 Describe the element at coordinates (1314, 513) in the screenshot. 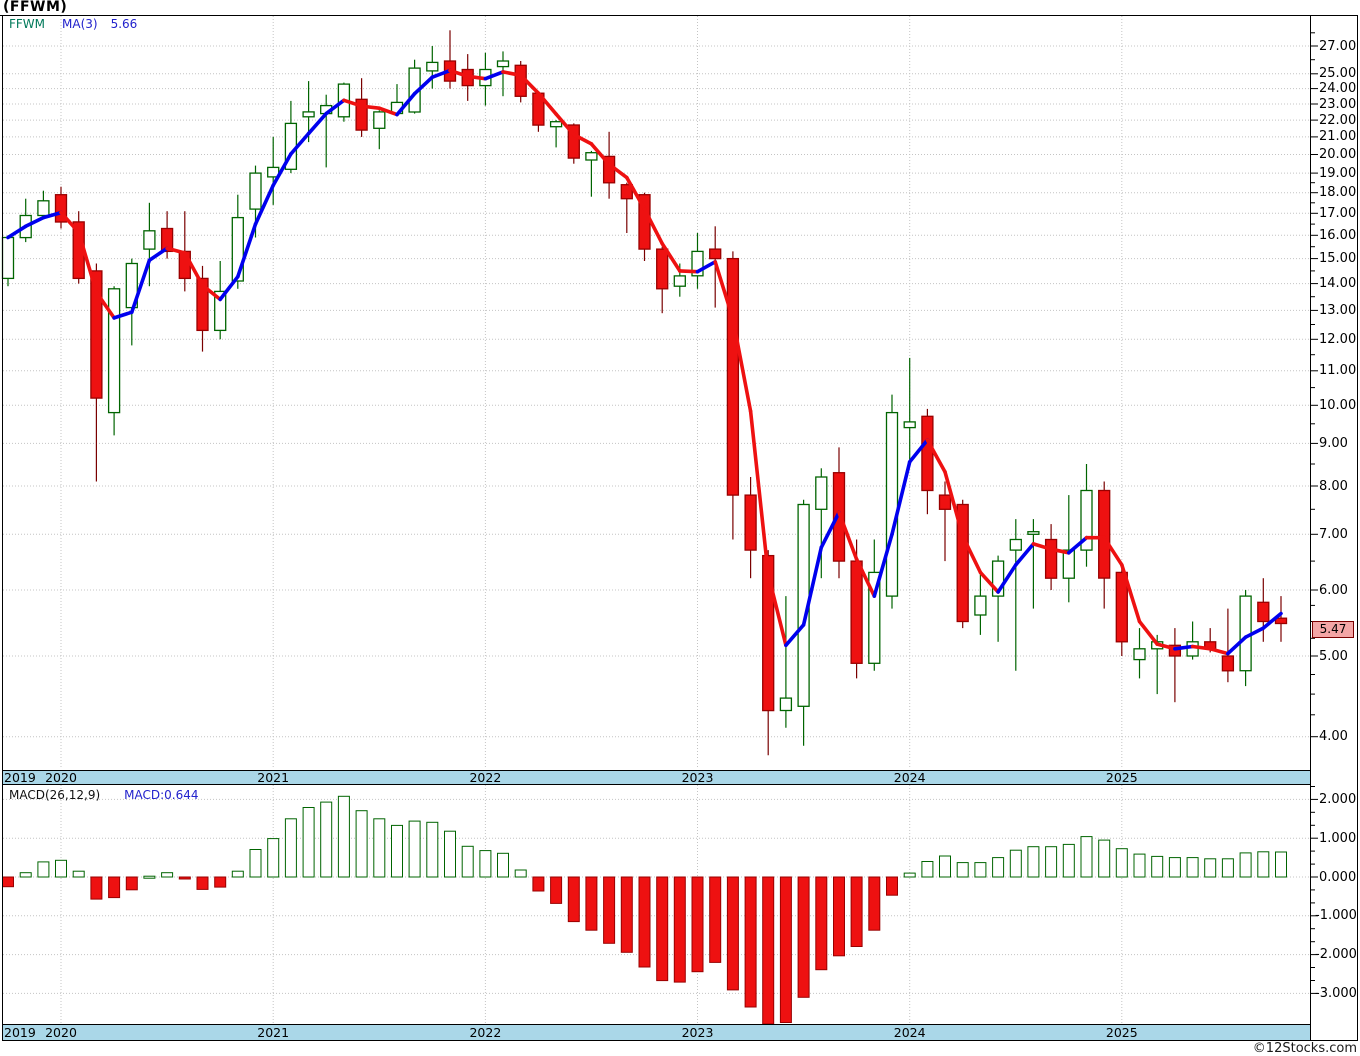

I see `axis-ticks` at that location.